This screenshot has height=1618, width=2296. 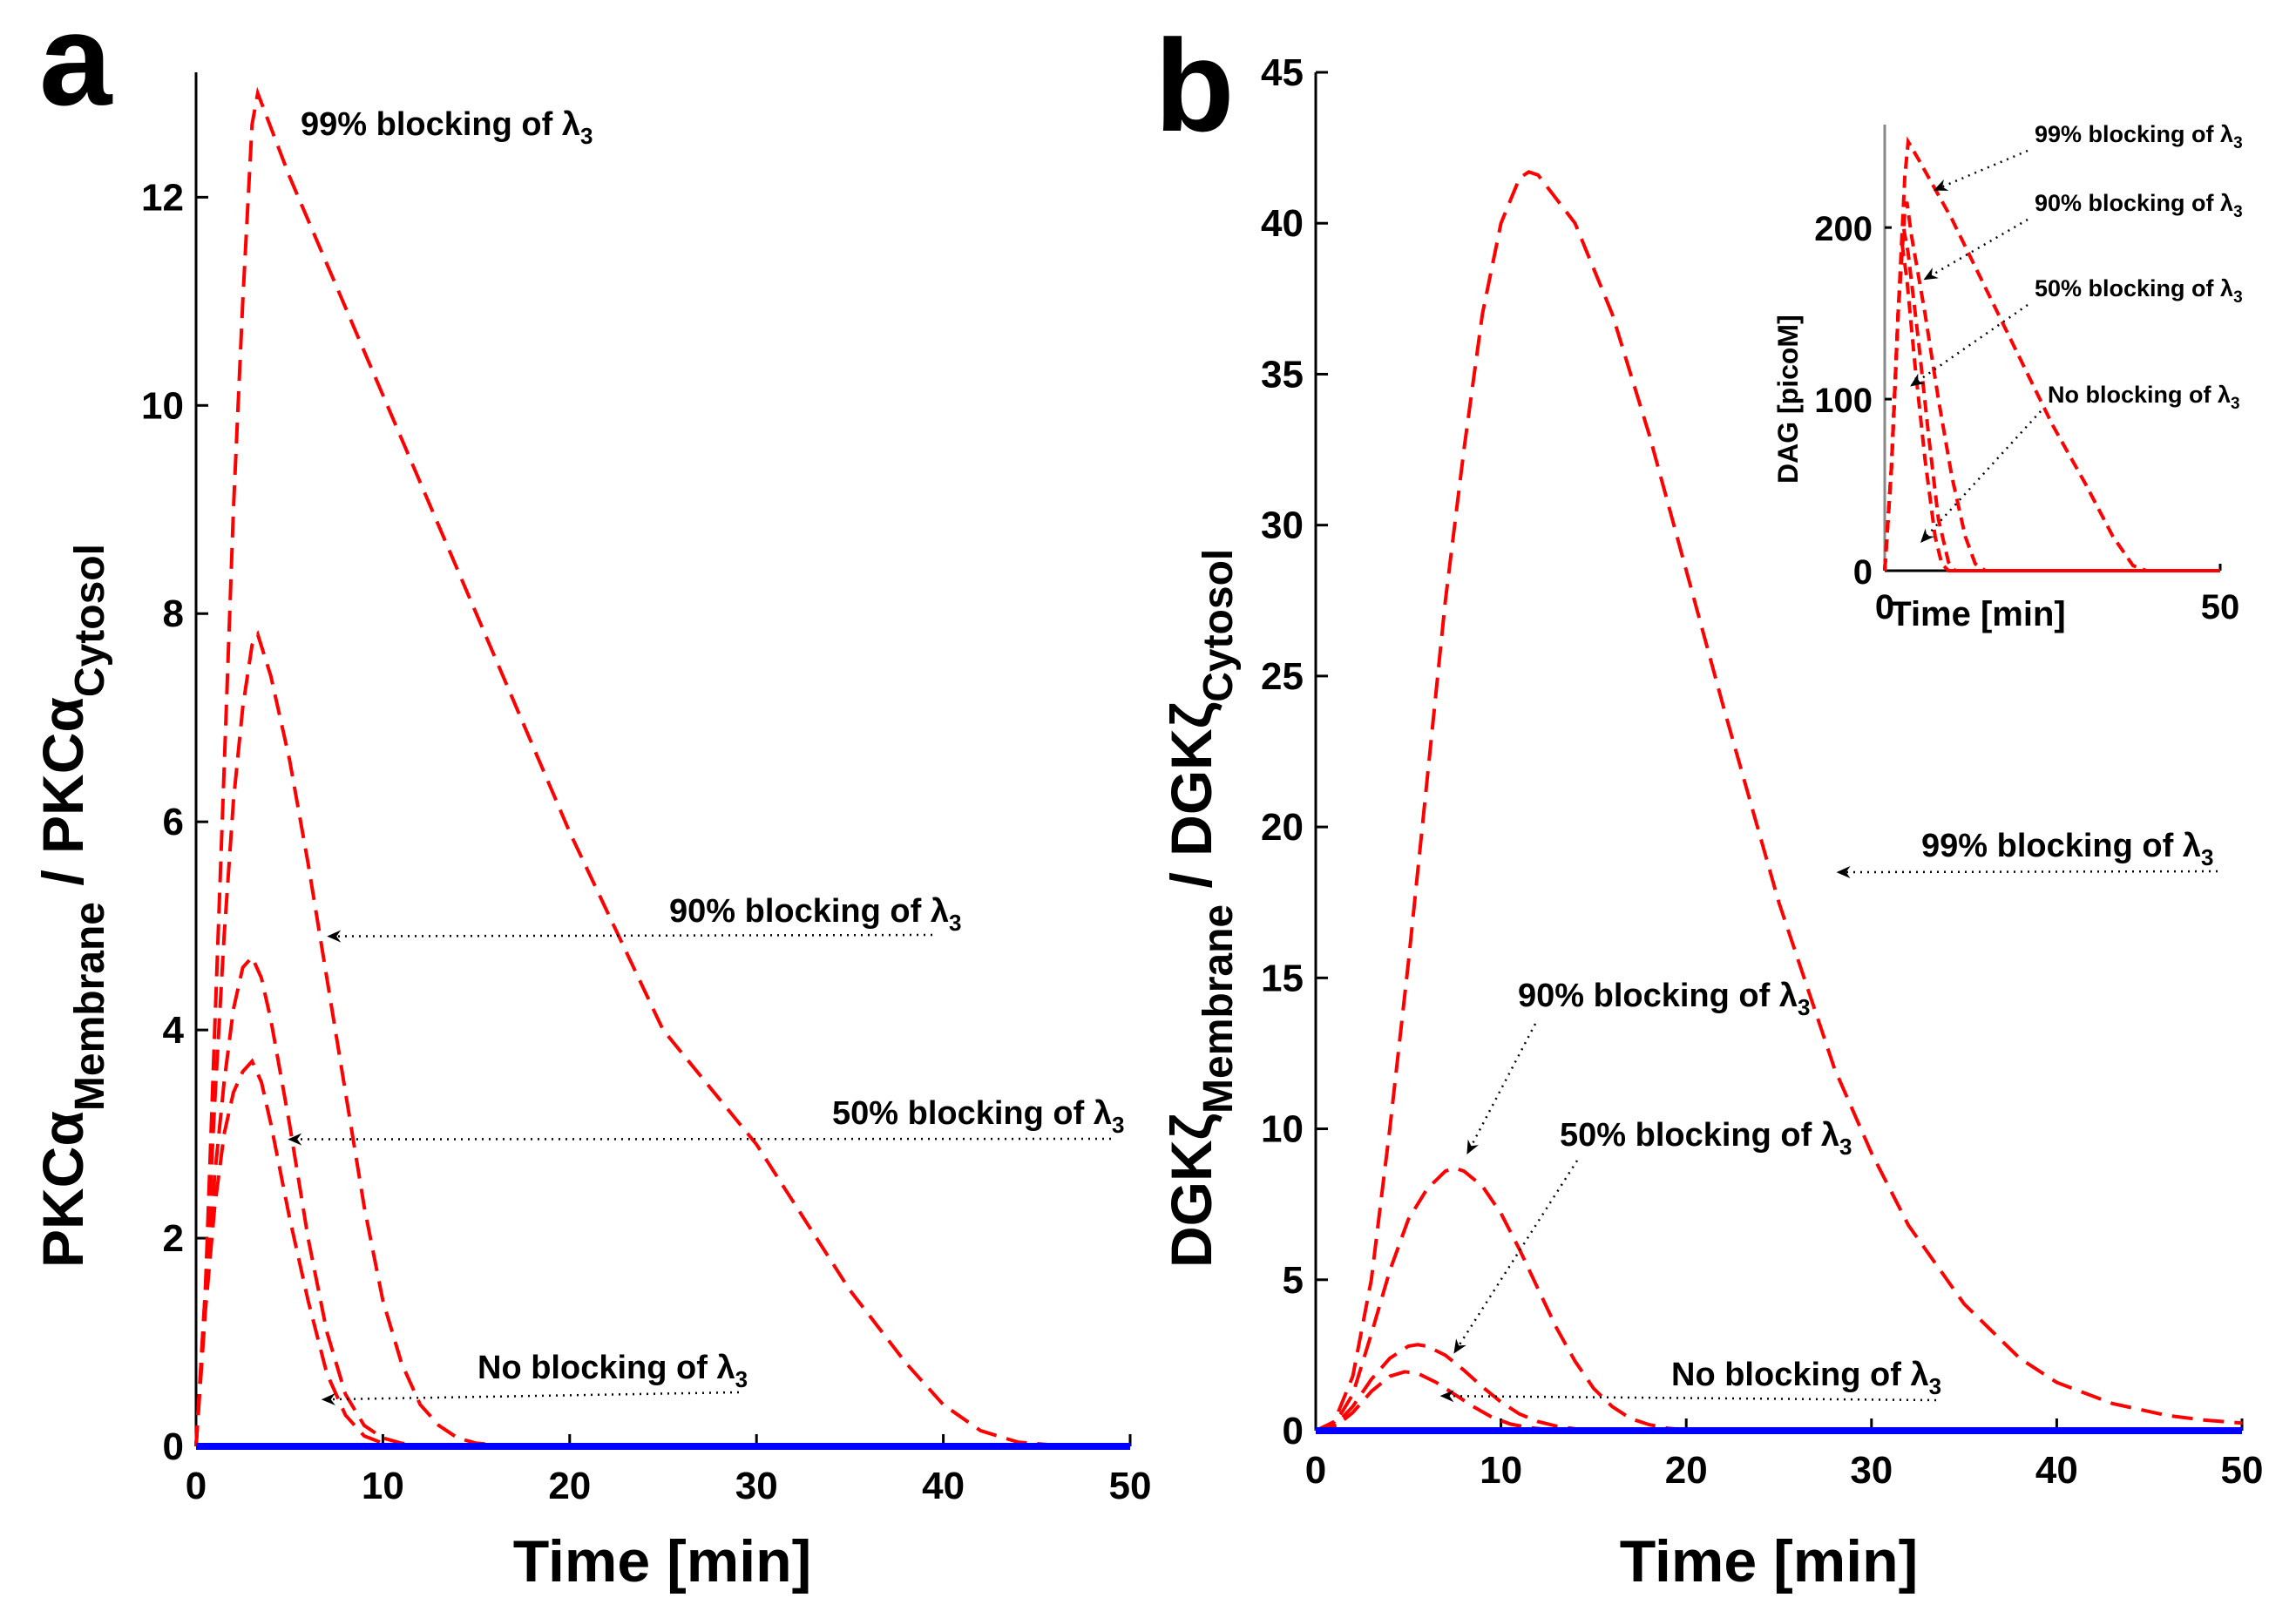 I want to click on panel-b-inset-y-axis-label: DAG [picoM], so click(x=1788, y=399).